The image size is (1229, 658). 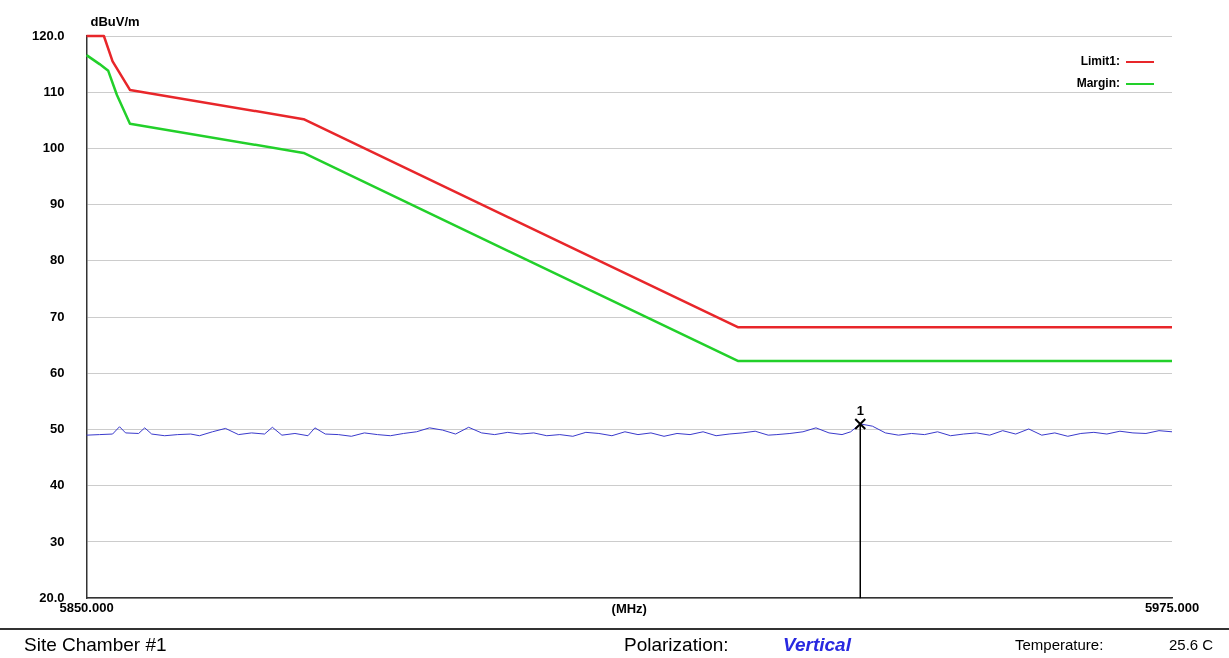 I want to click on y-tick-label: 120.0, so click(x=48, y=35).